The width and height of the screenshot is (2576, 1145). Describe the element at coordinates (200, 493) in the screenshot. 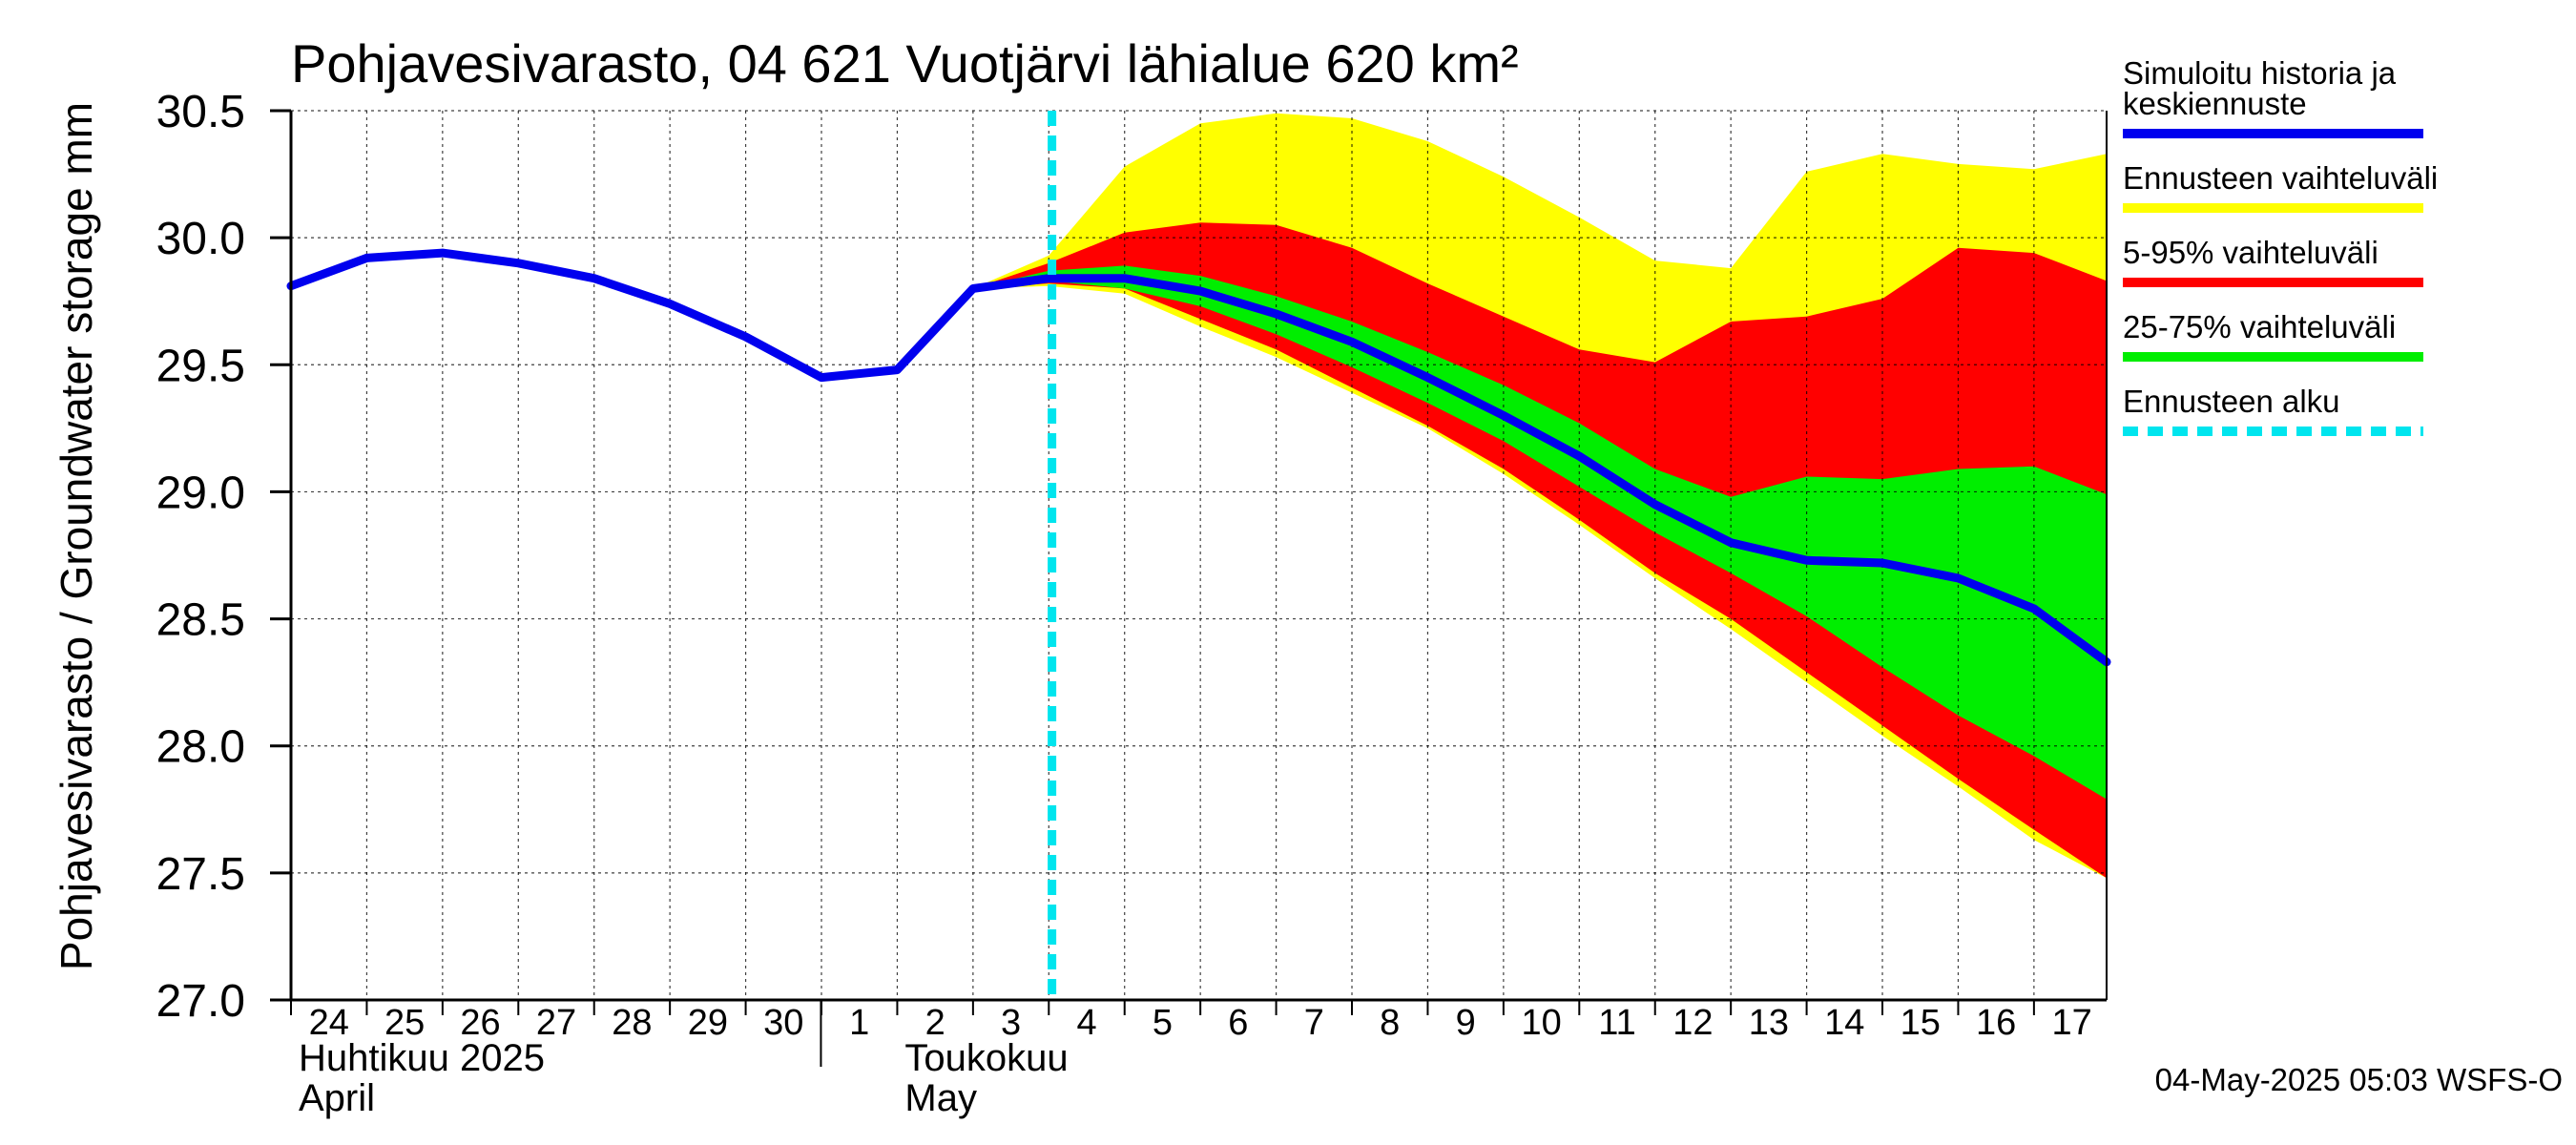

I see `y-tick-label: 29.0` at that location.